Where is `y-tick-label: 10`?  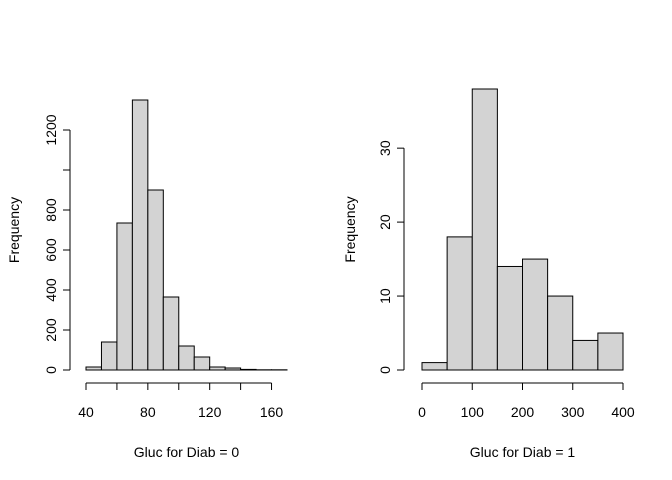
y-tick-label: 10 is located at coordinates (385, 296).